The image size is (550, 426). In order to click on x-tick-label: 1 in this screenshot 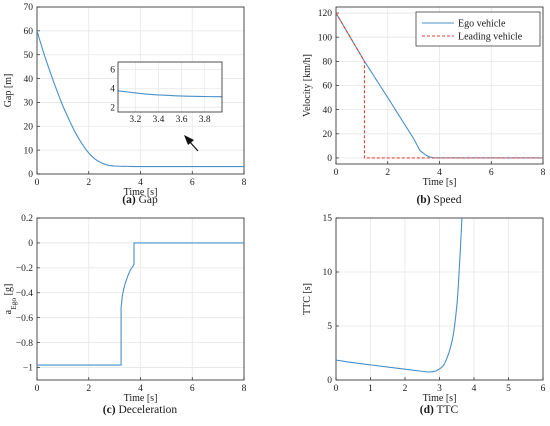, I will do `click(370, 389)`.